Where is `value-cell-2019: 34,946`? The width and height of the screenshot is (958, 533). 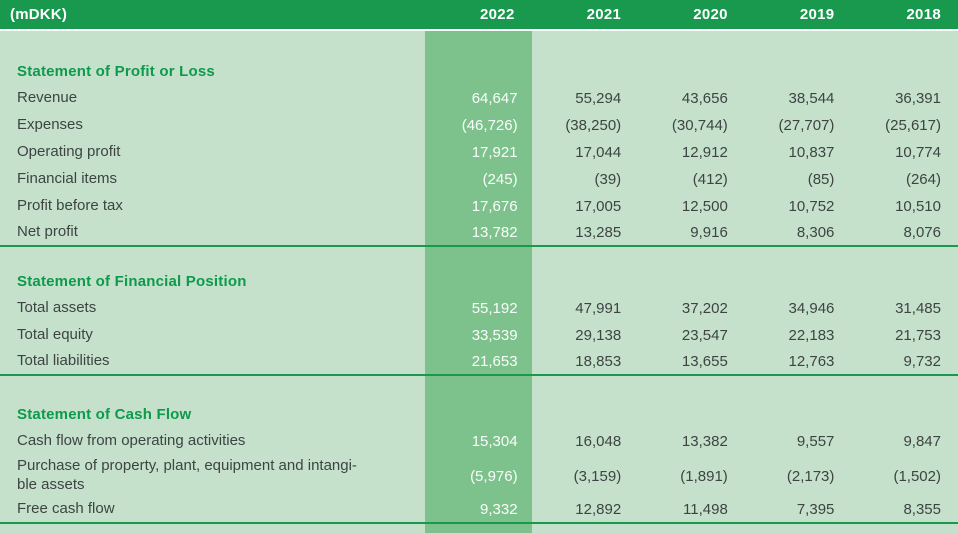
value-cell-2019: 34,946 is located at coordinates (811, 308).